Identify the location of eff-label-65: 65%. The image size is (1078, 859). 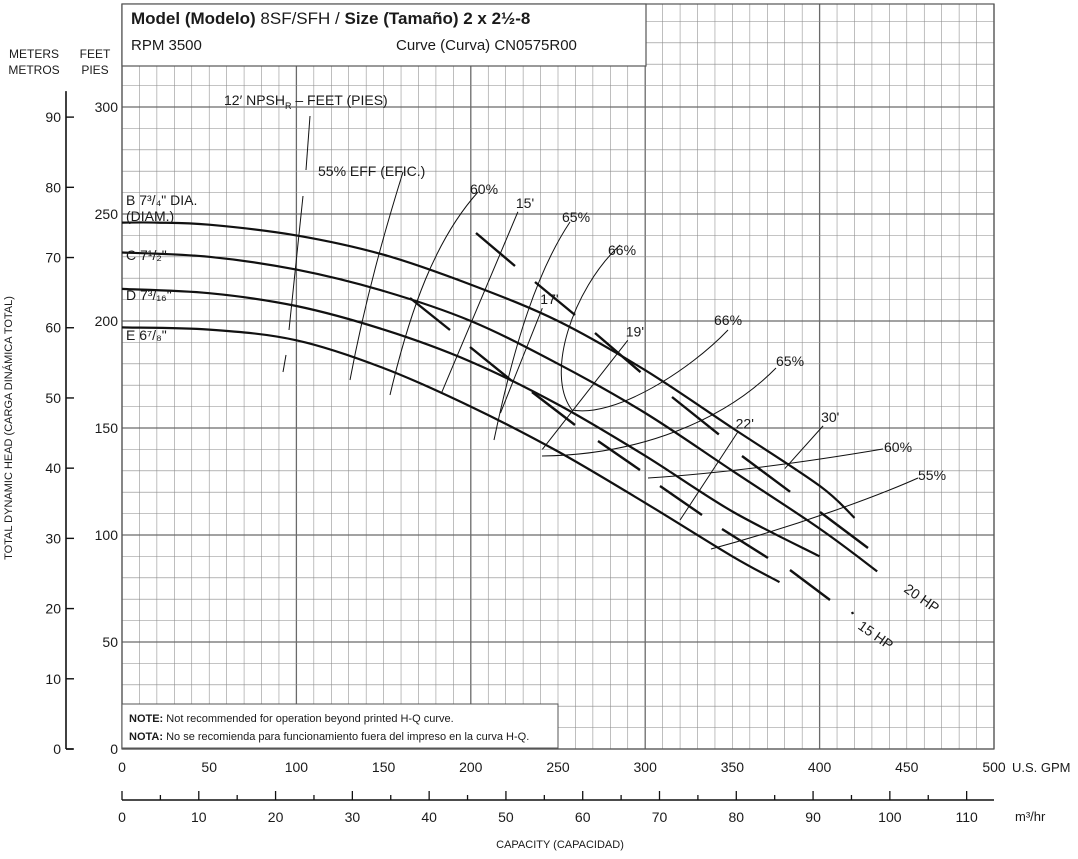
(576, 217).